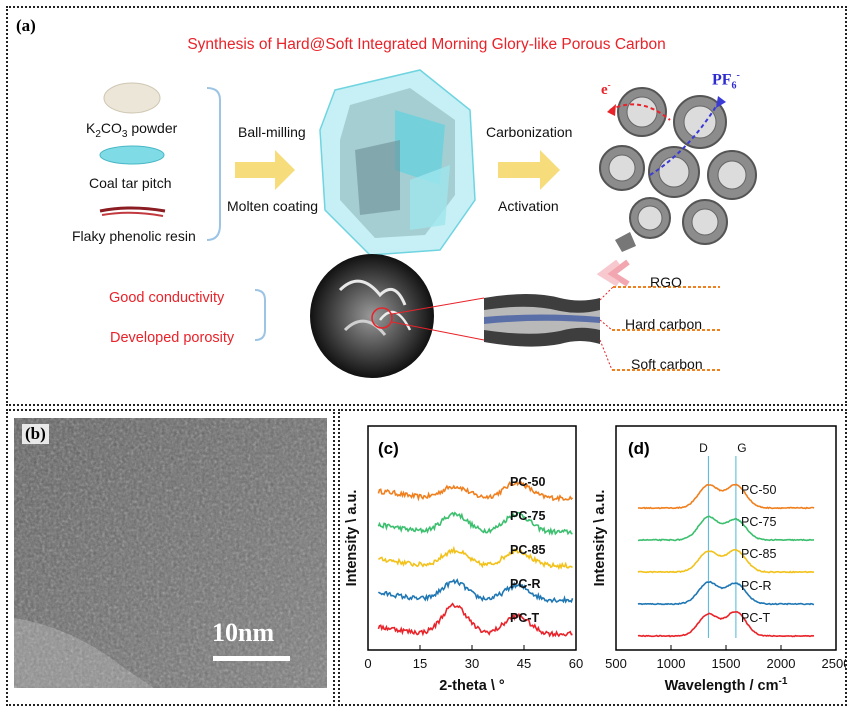 Image resolution: width=853 pixels, height=712 pixels. Describe the element at coordinates (132, 155) in the screenshot. I see `pitch-icon` at that location.